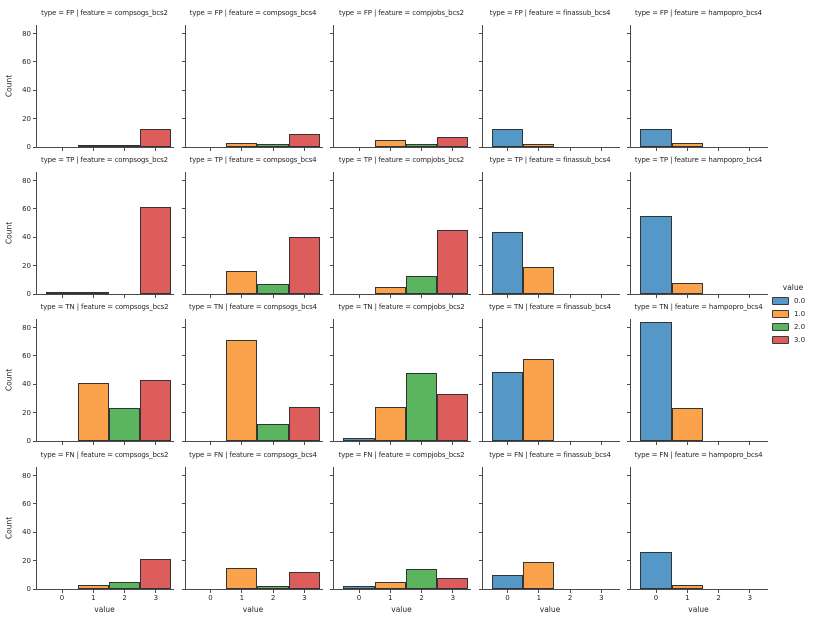  Describe the element at coordinates (793, 287) in the screenshot. I see `legend-title: value` at that location.